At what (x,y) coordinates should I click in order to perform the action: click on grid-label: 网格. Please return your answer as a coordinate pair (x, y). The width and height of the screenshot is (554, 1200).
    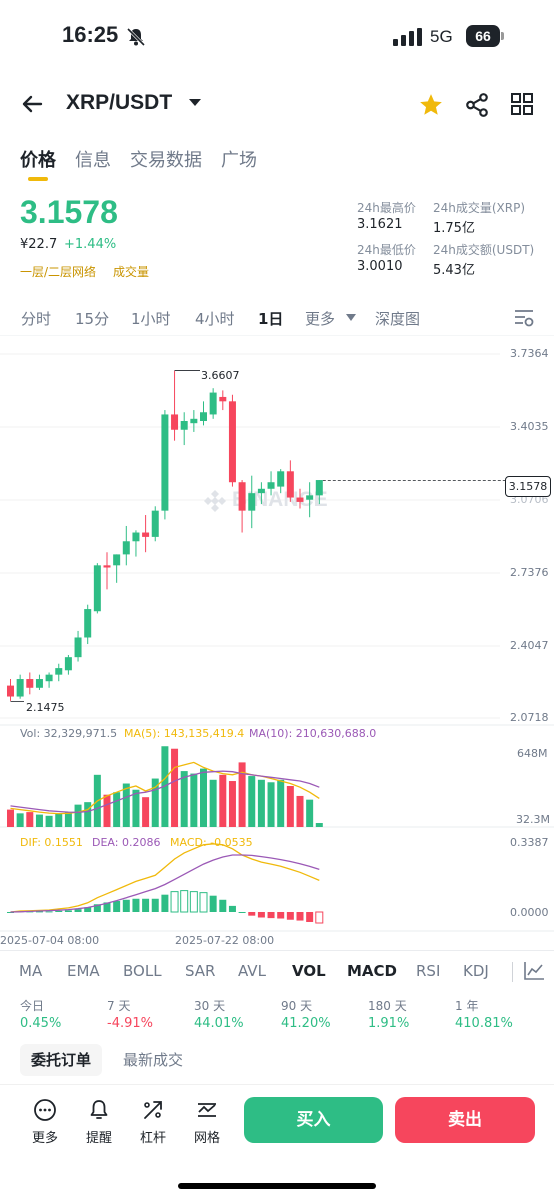
    Looking at the image, I should click on (206, 1138).